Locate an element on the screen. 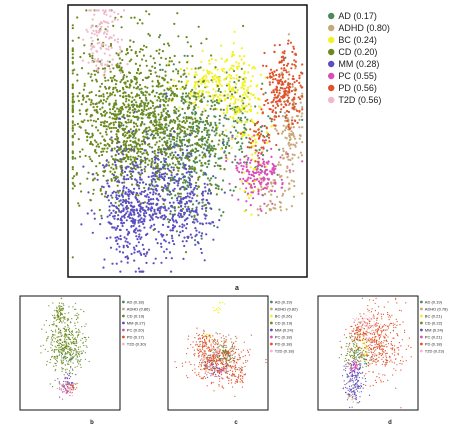 This screenshot has height=429, width=474. point-t2d is located at coordinates (107, 64).